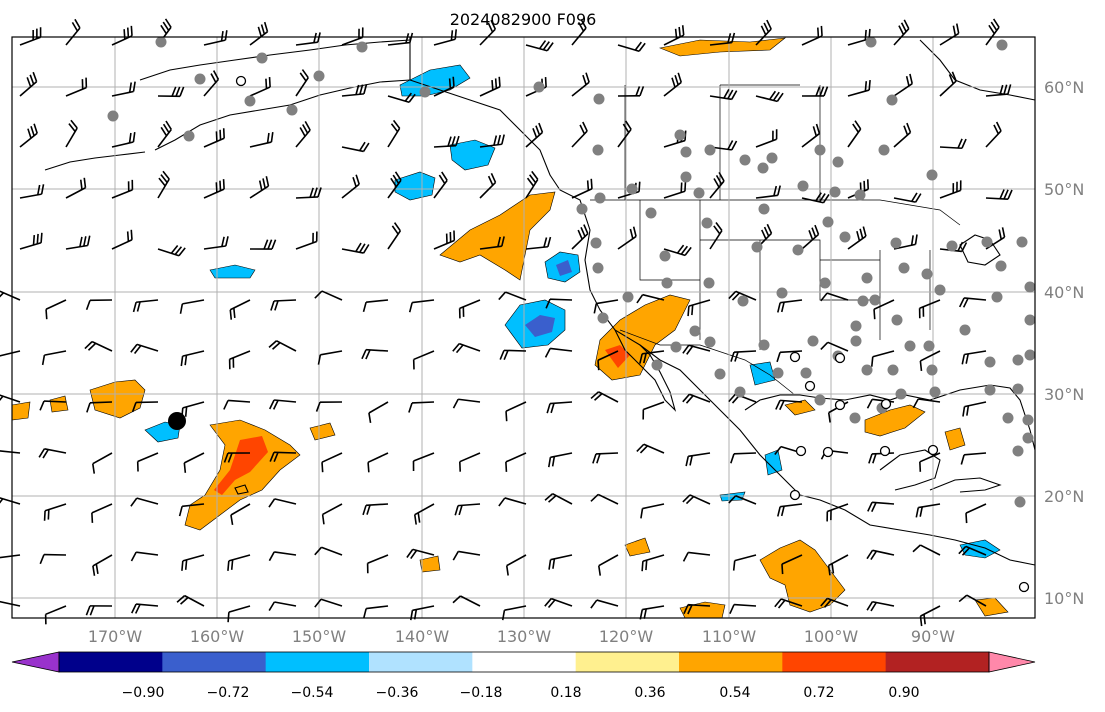 This screenshot has height=712, width=1105. What do you see at coordinates (707, 362) in the screenshot?
I see `us-mexico-border` at bounding box center [707, 362].